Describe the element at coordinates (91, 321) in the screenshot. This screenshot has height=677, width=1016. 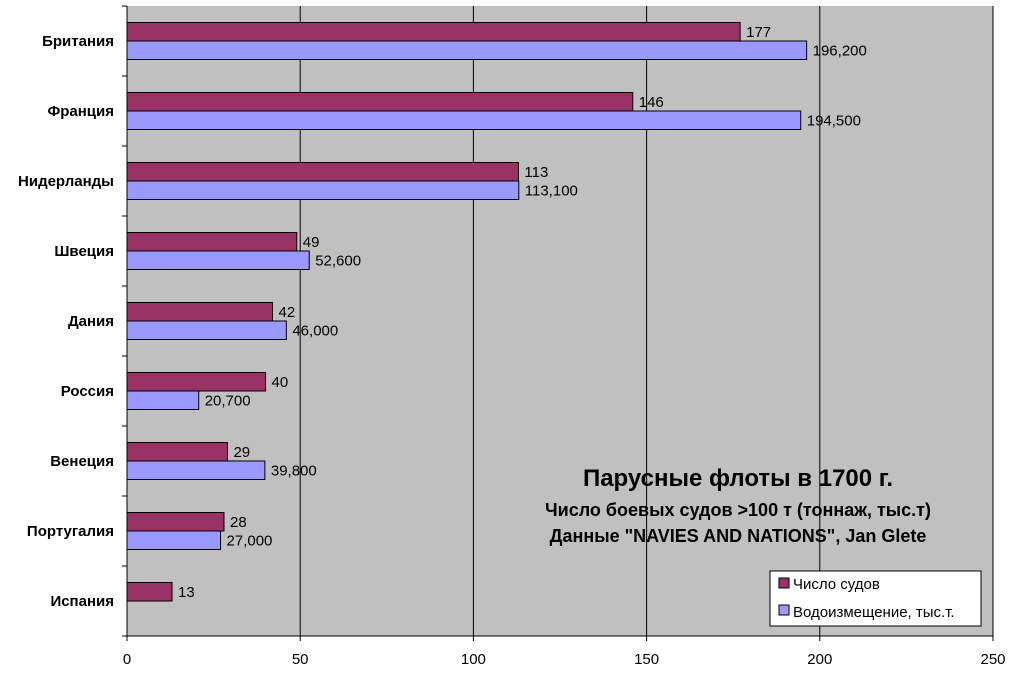
I see `category-label: Дания` at that location.